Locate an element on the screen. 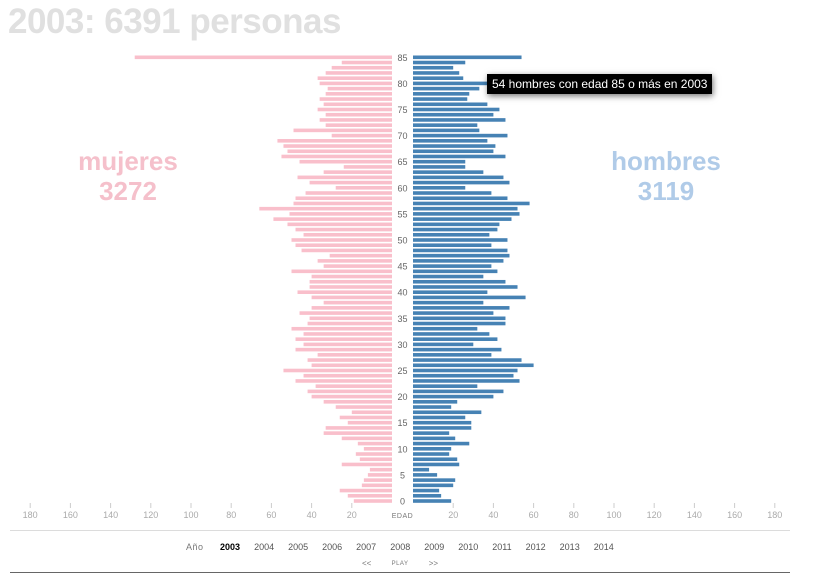 Image resolution: width=831 pixels, height=574 pixels. year-option: 2004 is located at coordinates (264, 547).